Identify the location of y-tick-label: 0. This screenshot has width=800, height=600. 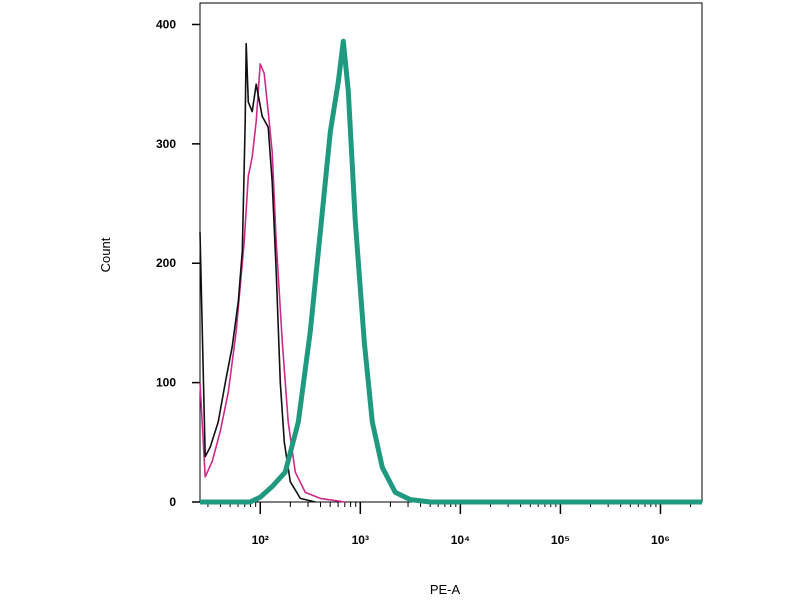
(172, 502).